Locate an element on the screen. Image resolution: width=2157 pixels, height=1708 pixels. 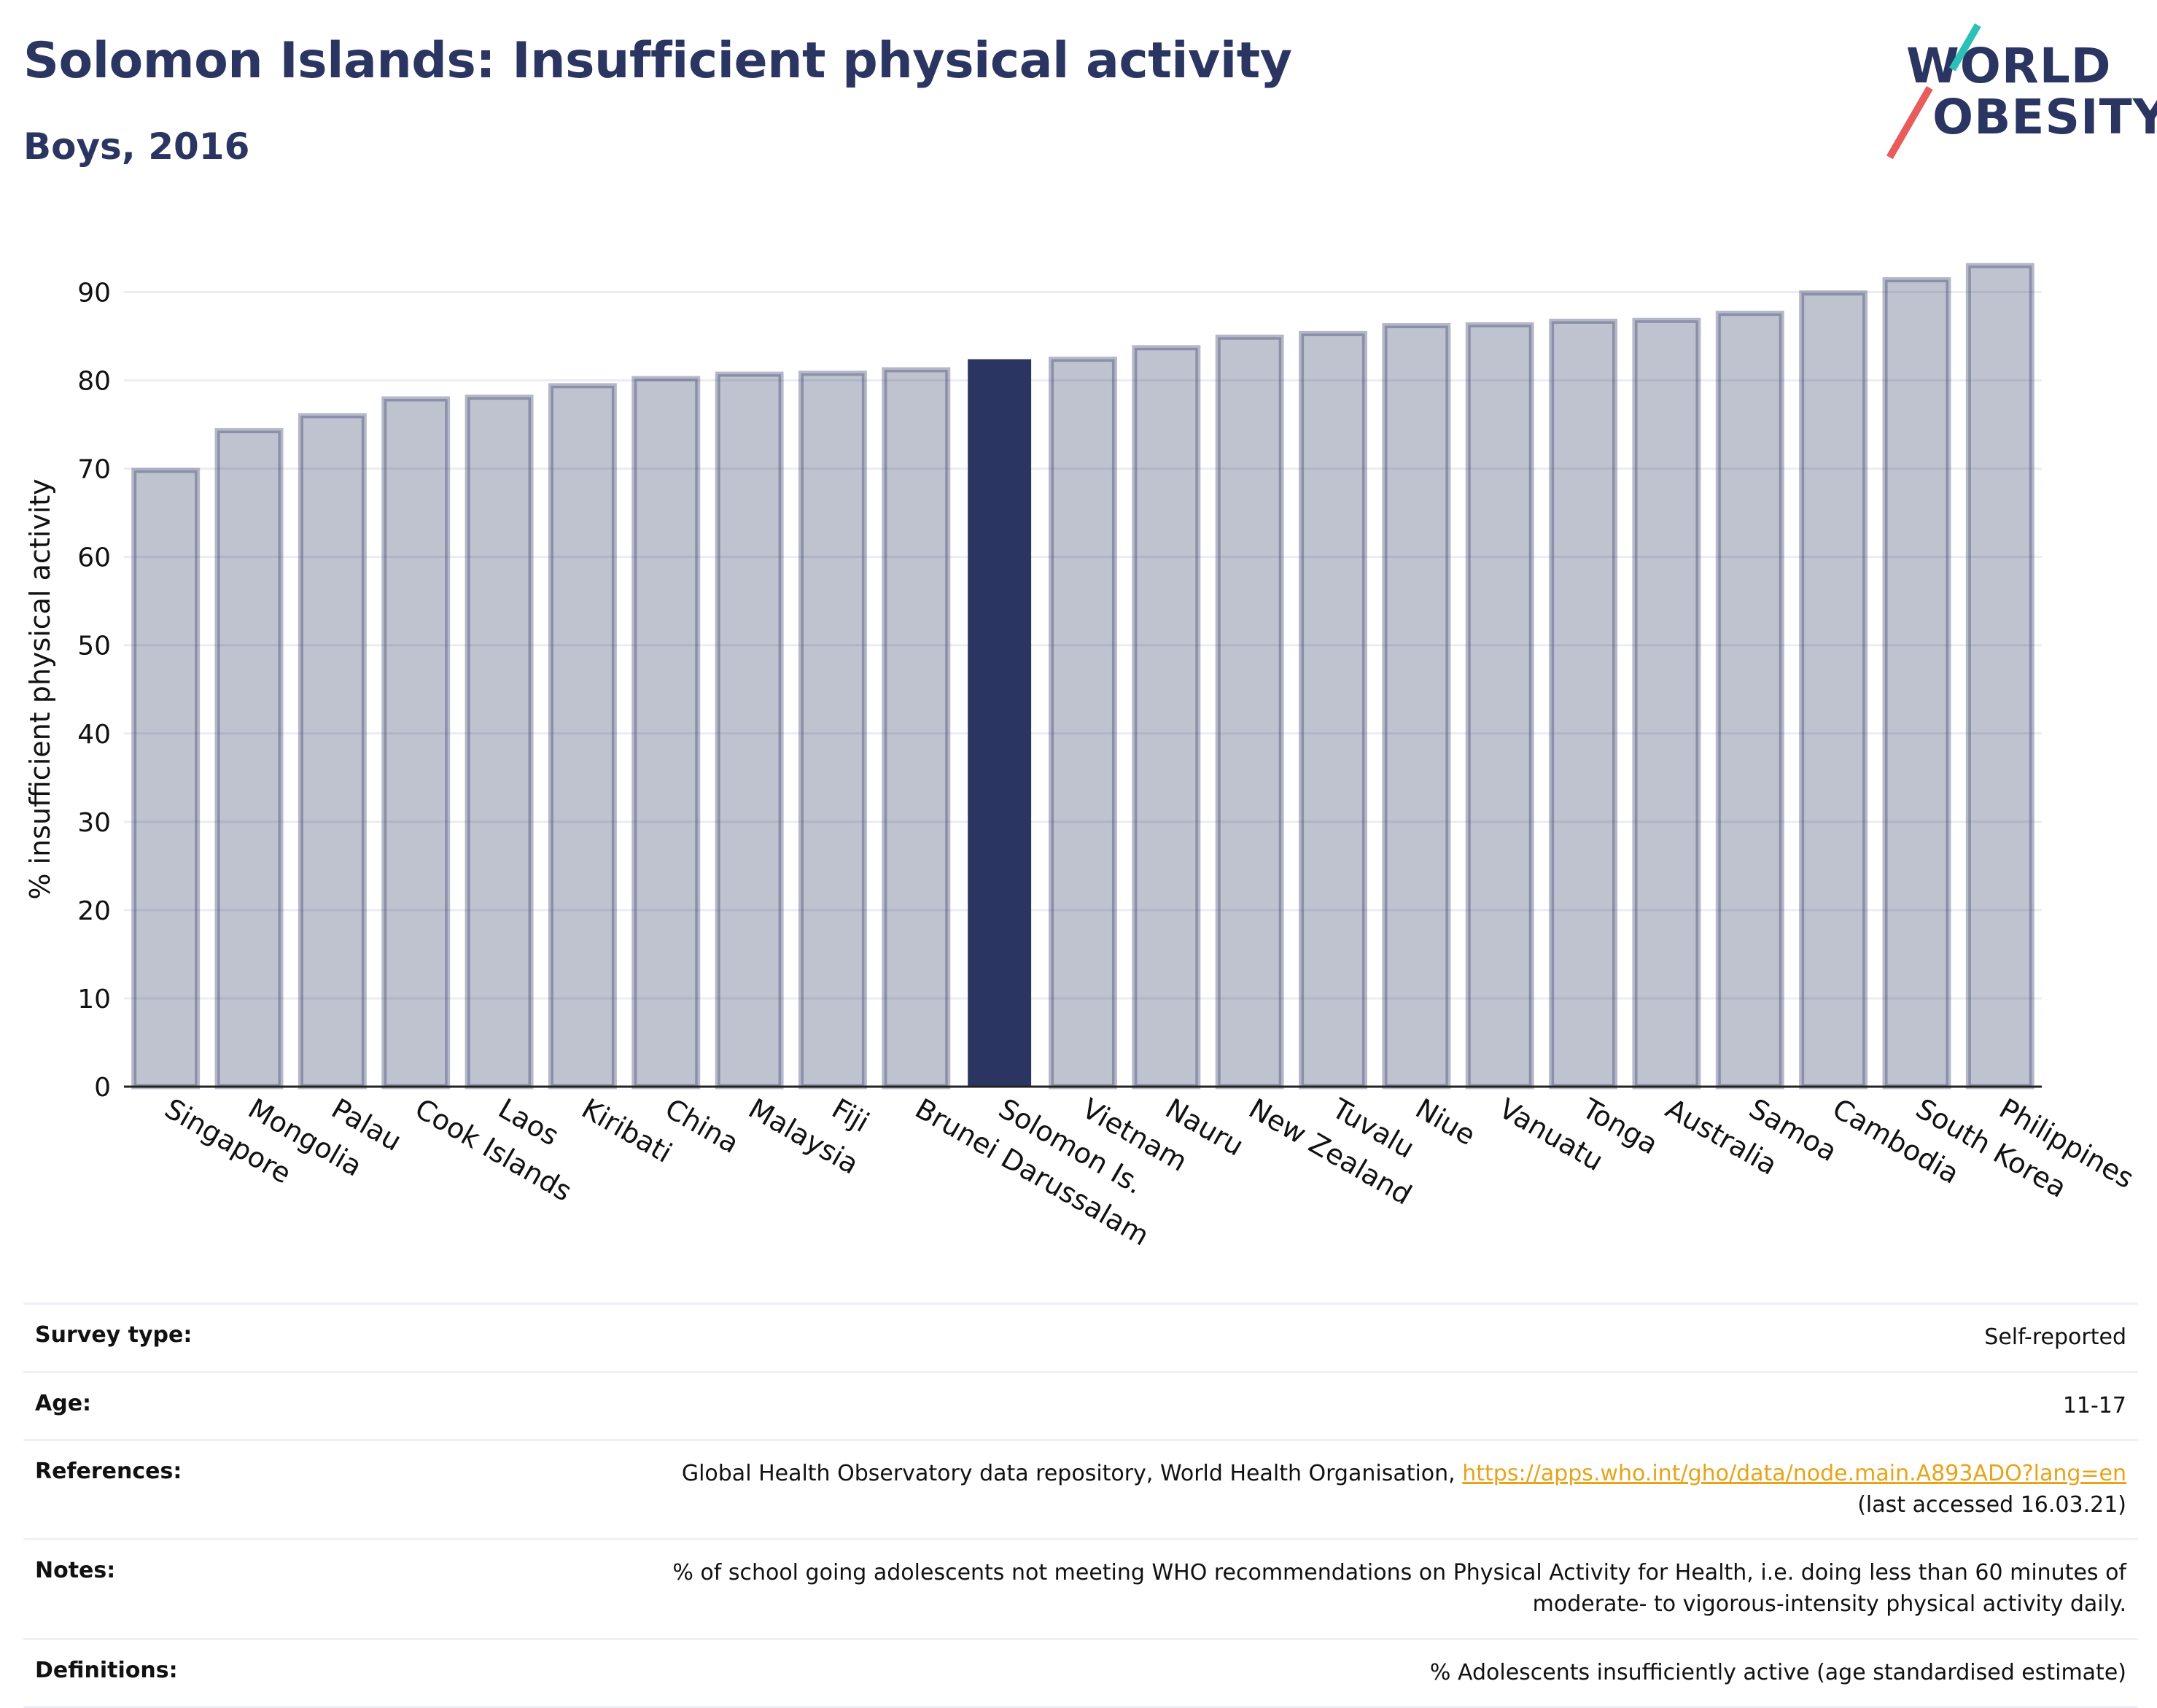
x-tick-label: Cook Islands is located at coordinates (494, 1150).